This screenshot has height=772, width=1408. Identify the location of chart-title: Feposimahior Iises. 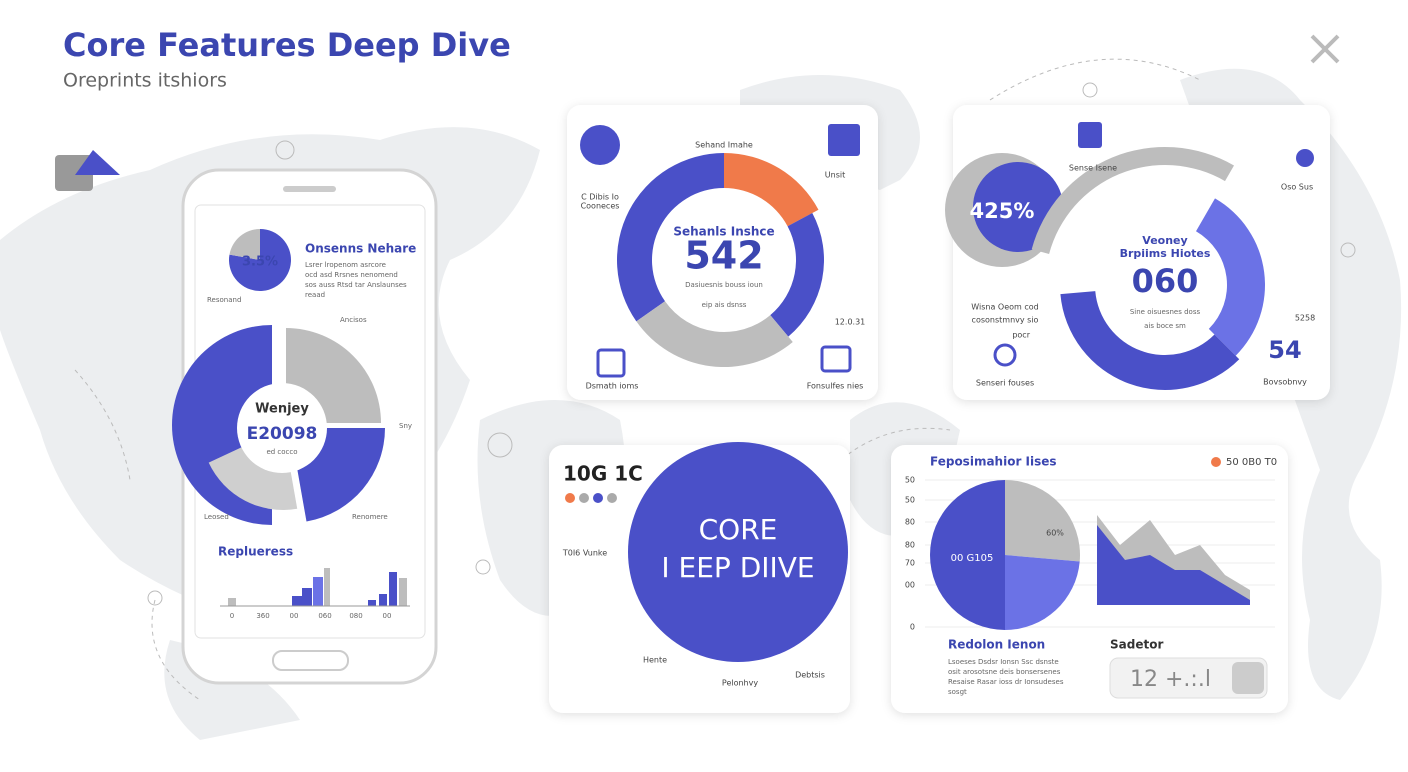
(993, 462).